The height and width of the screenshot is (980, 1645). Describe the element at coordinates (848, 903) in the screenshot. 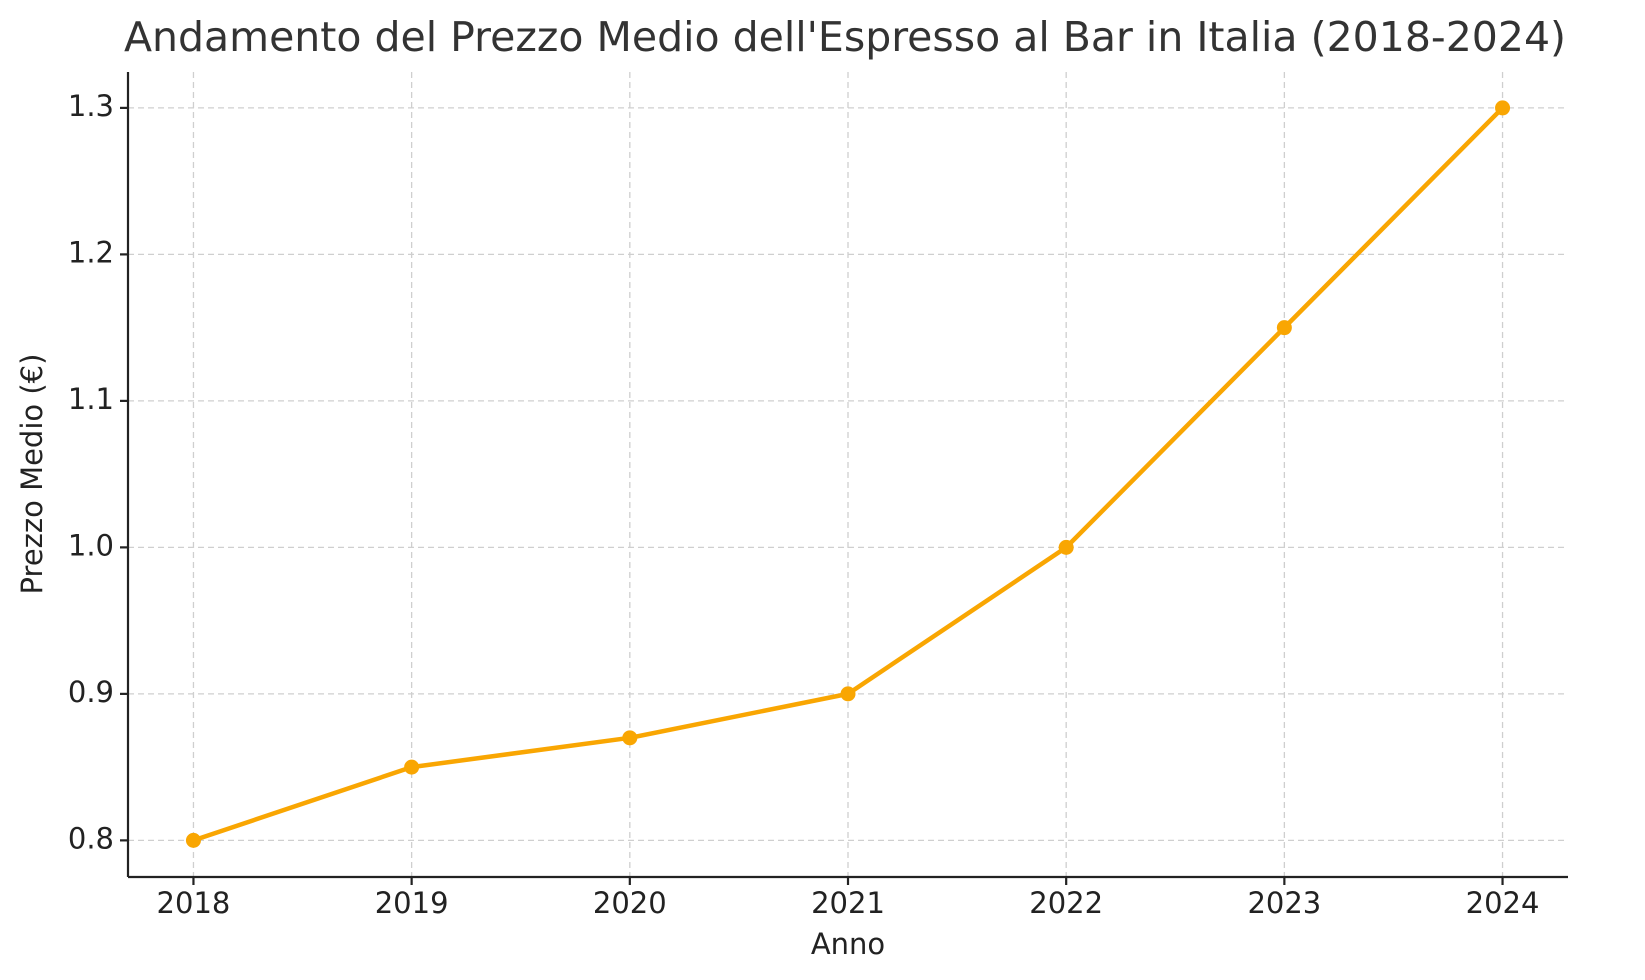

I see `x-tick-label: 2021` at that location.